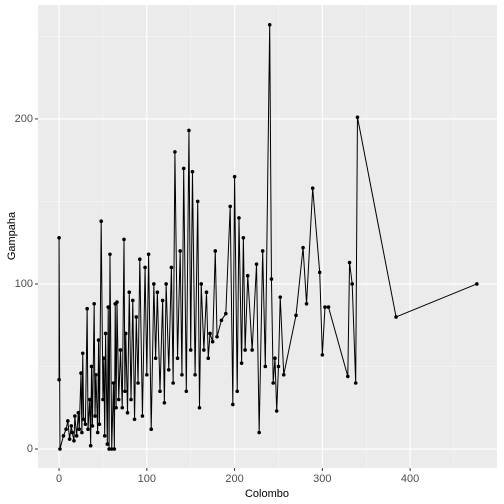 Image resolution: width=504 pixels, height=504 pixels. I want to click on y-tick-label: 200, so click(24, 119).